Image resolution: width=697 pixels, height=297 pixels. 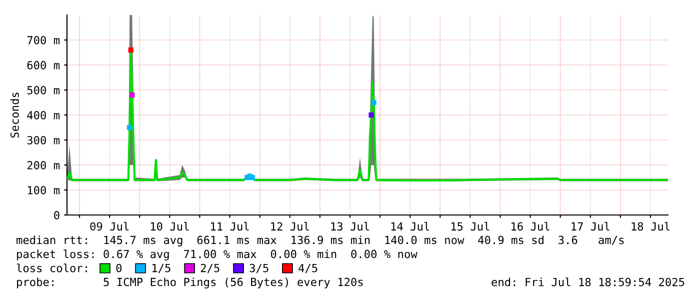 What do you see at coordinates (43, 165) in the screenshot?
I see `y-tick-label: 200 m` at bounding box center [43, 165].